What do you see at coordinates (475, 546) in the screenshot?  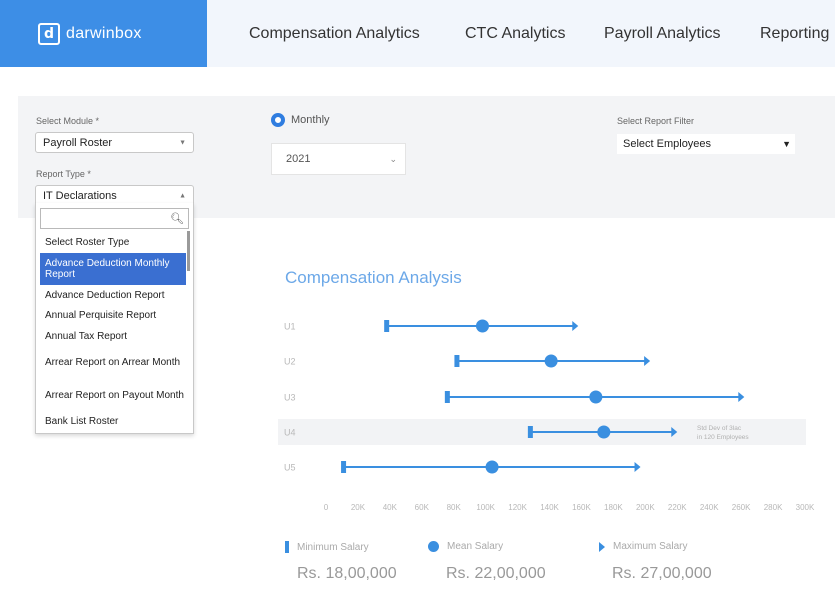 I see `legend-mean-label: Mean Salary` at bounding box center [475, 546].